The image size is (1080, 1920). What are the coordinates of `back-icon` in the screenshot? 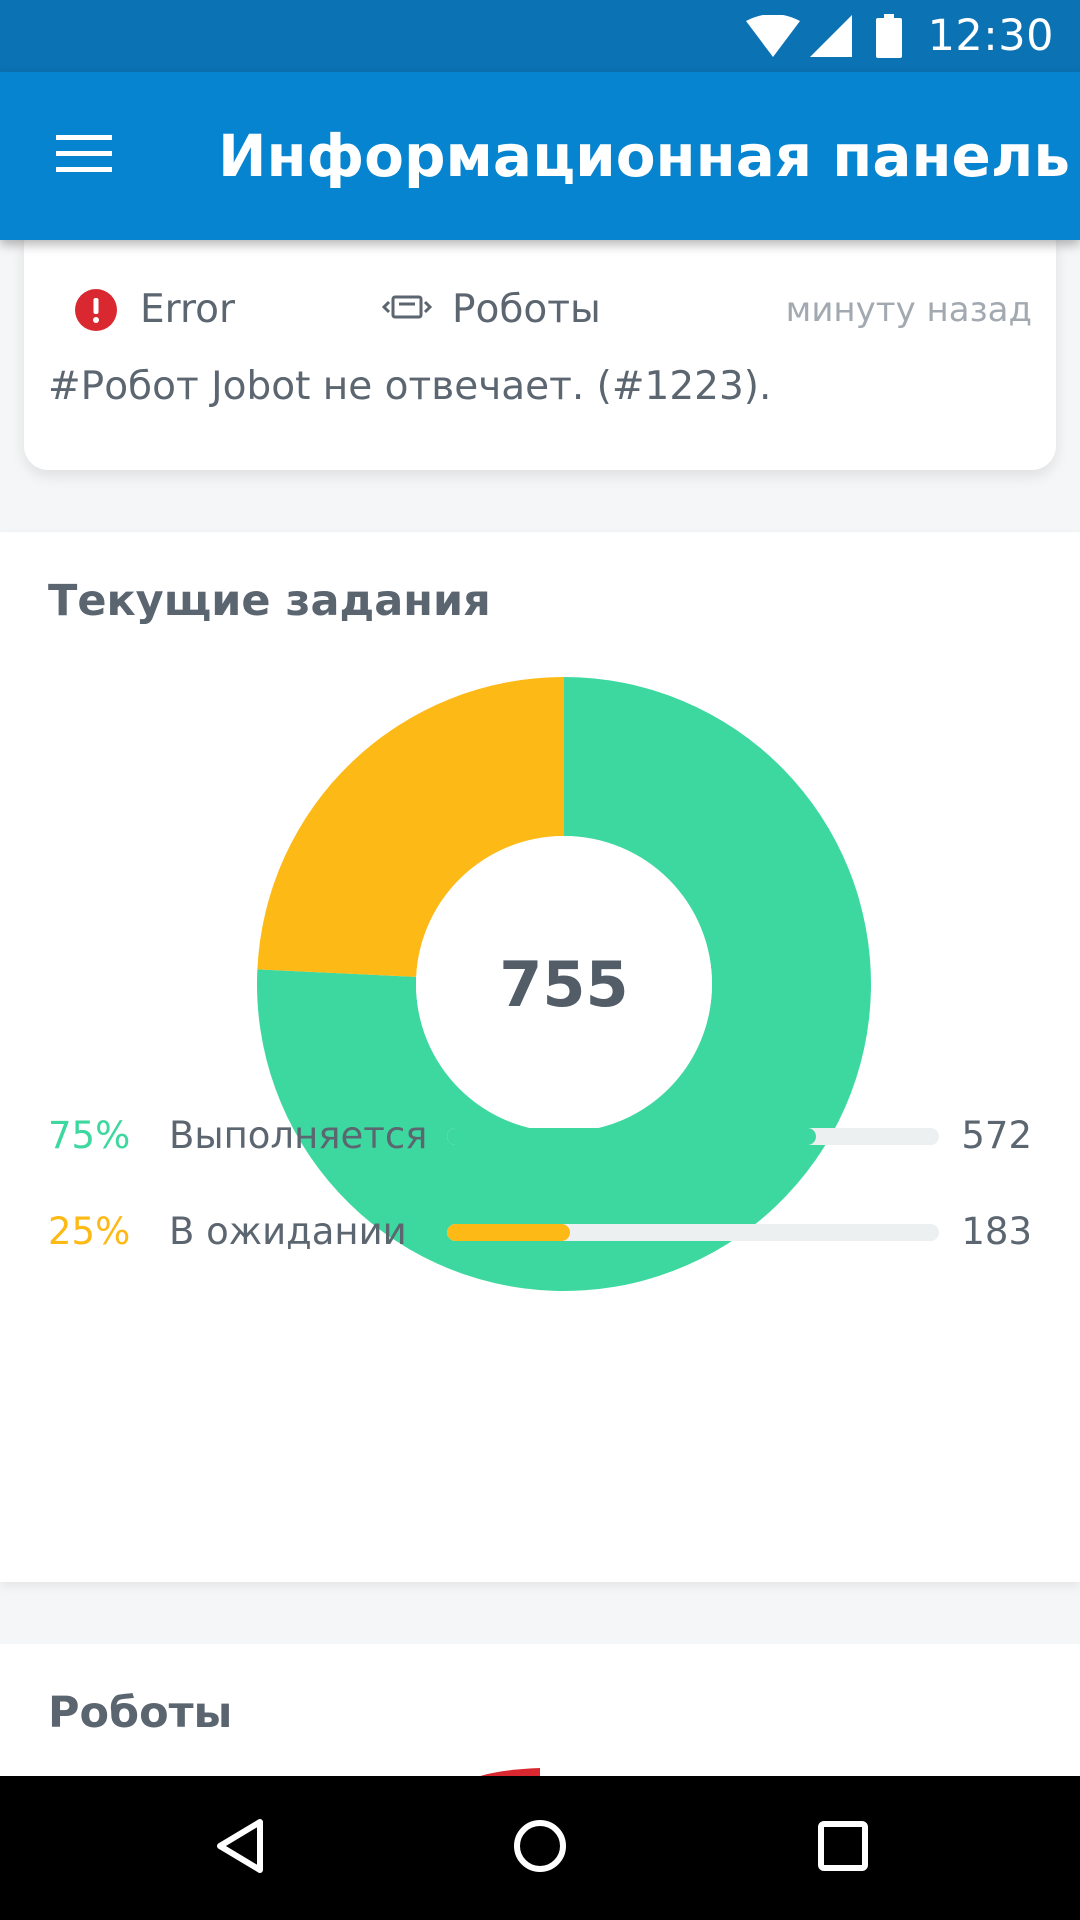 It's located at (240, 1848).